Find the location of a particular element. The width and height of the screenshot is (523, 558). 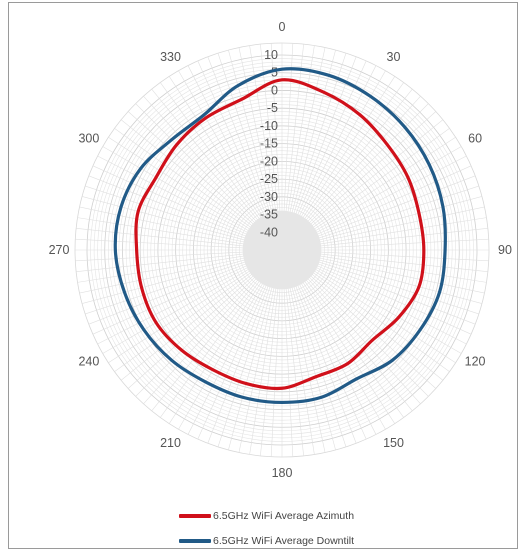

legend-item-downtilt: 6.5GHz WiFi Average Downtilt is located at coordinates (344, 541).